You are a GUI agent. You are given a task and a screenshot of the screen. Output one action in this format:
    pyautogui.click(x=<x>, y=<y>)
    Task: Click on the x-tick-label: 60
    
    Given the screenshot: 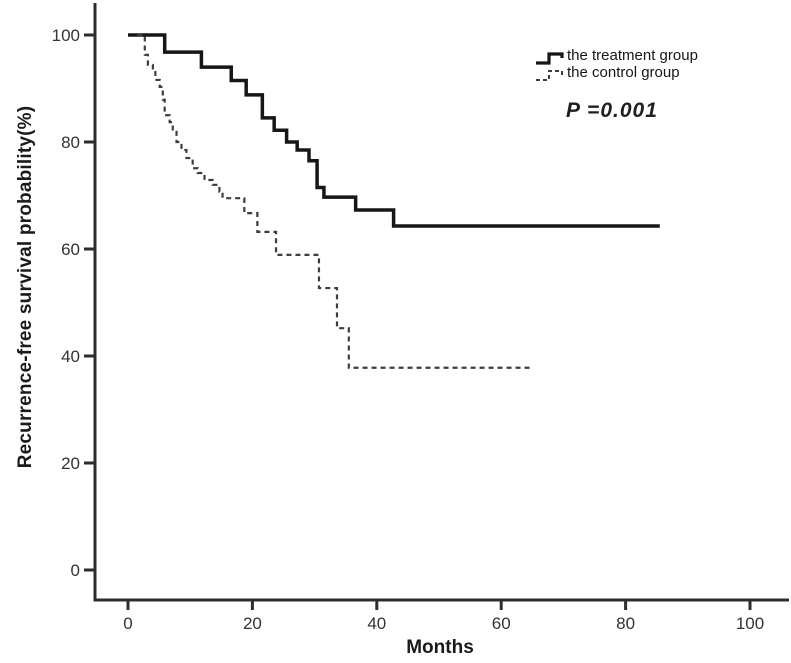 What is the action you would take?
    pyautogui.click(x=501, y=623)
    